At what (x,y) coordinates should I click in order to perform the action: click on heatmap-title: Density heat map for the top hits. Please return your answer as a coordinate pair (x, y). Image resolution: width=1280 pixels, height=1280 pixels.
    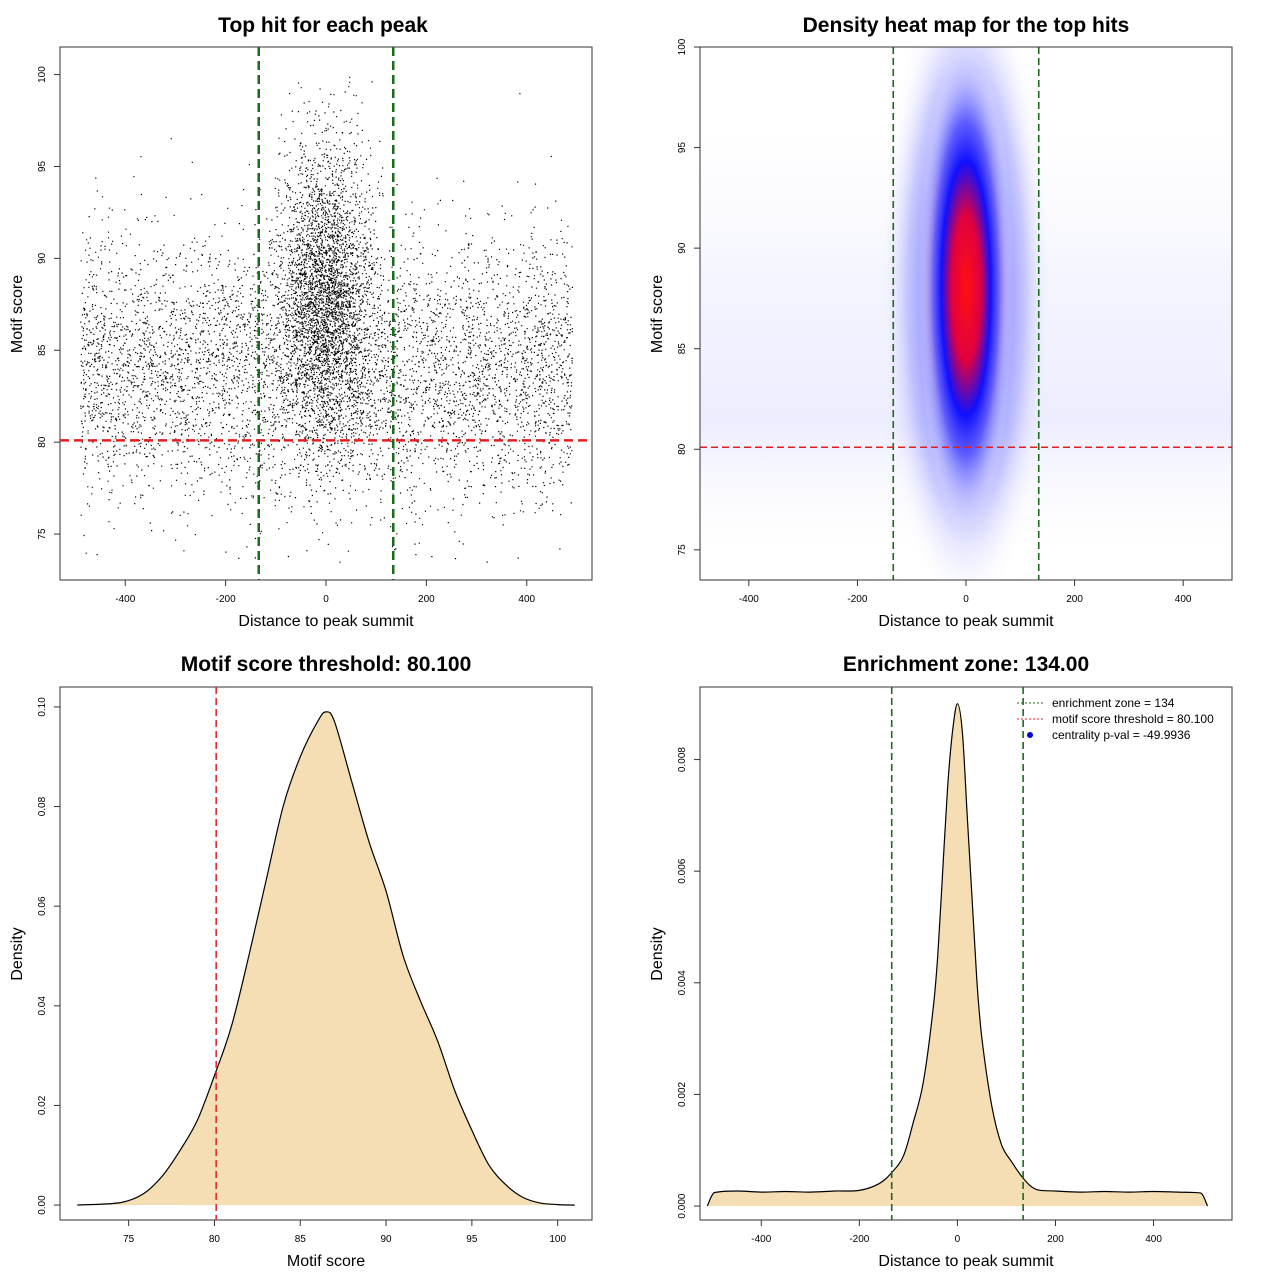
    Looking at the image, I should click on (966, 25).